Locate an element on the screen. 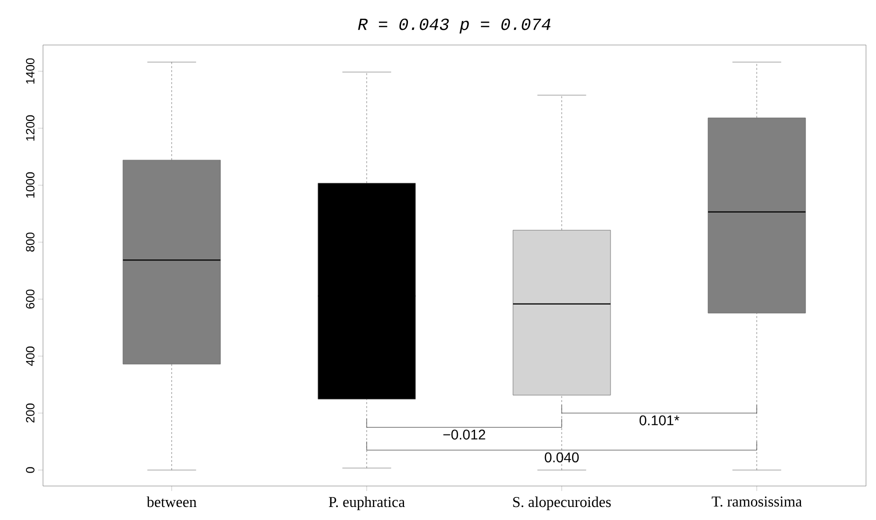  y-tick-label: 400 is located at coordinates (30, 356).